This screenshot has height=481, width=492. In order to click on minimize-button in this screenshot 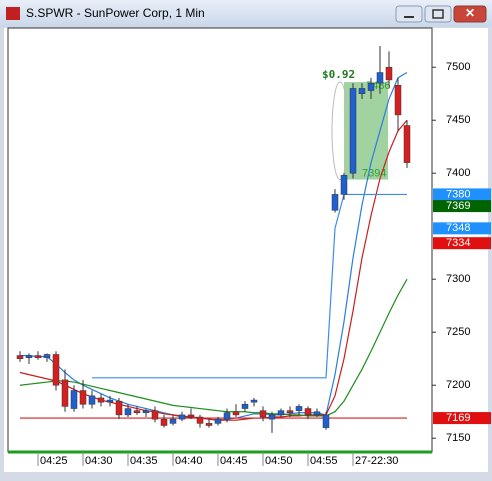, I will do `click(409, 14)`.